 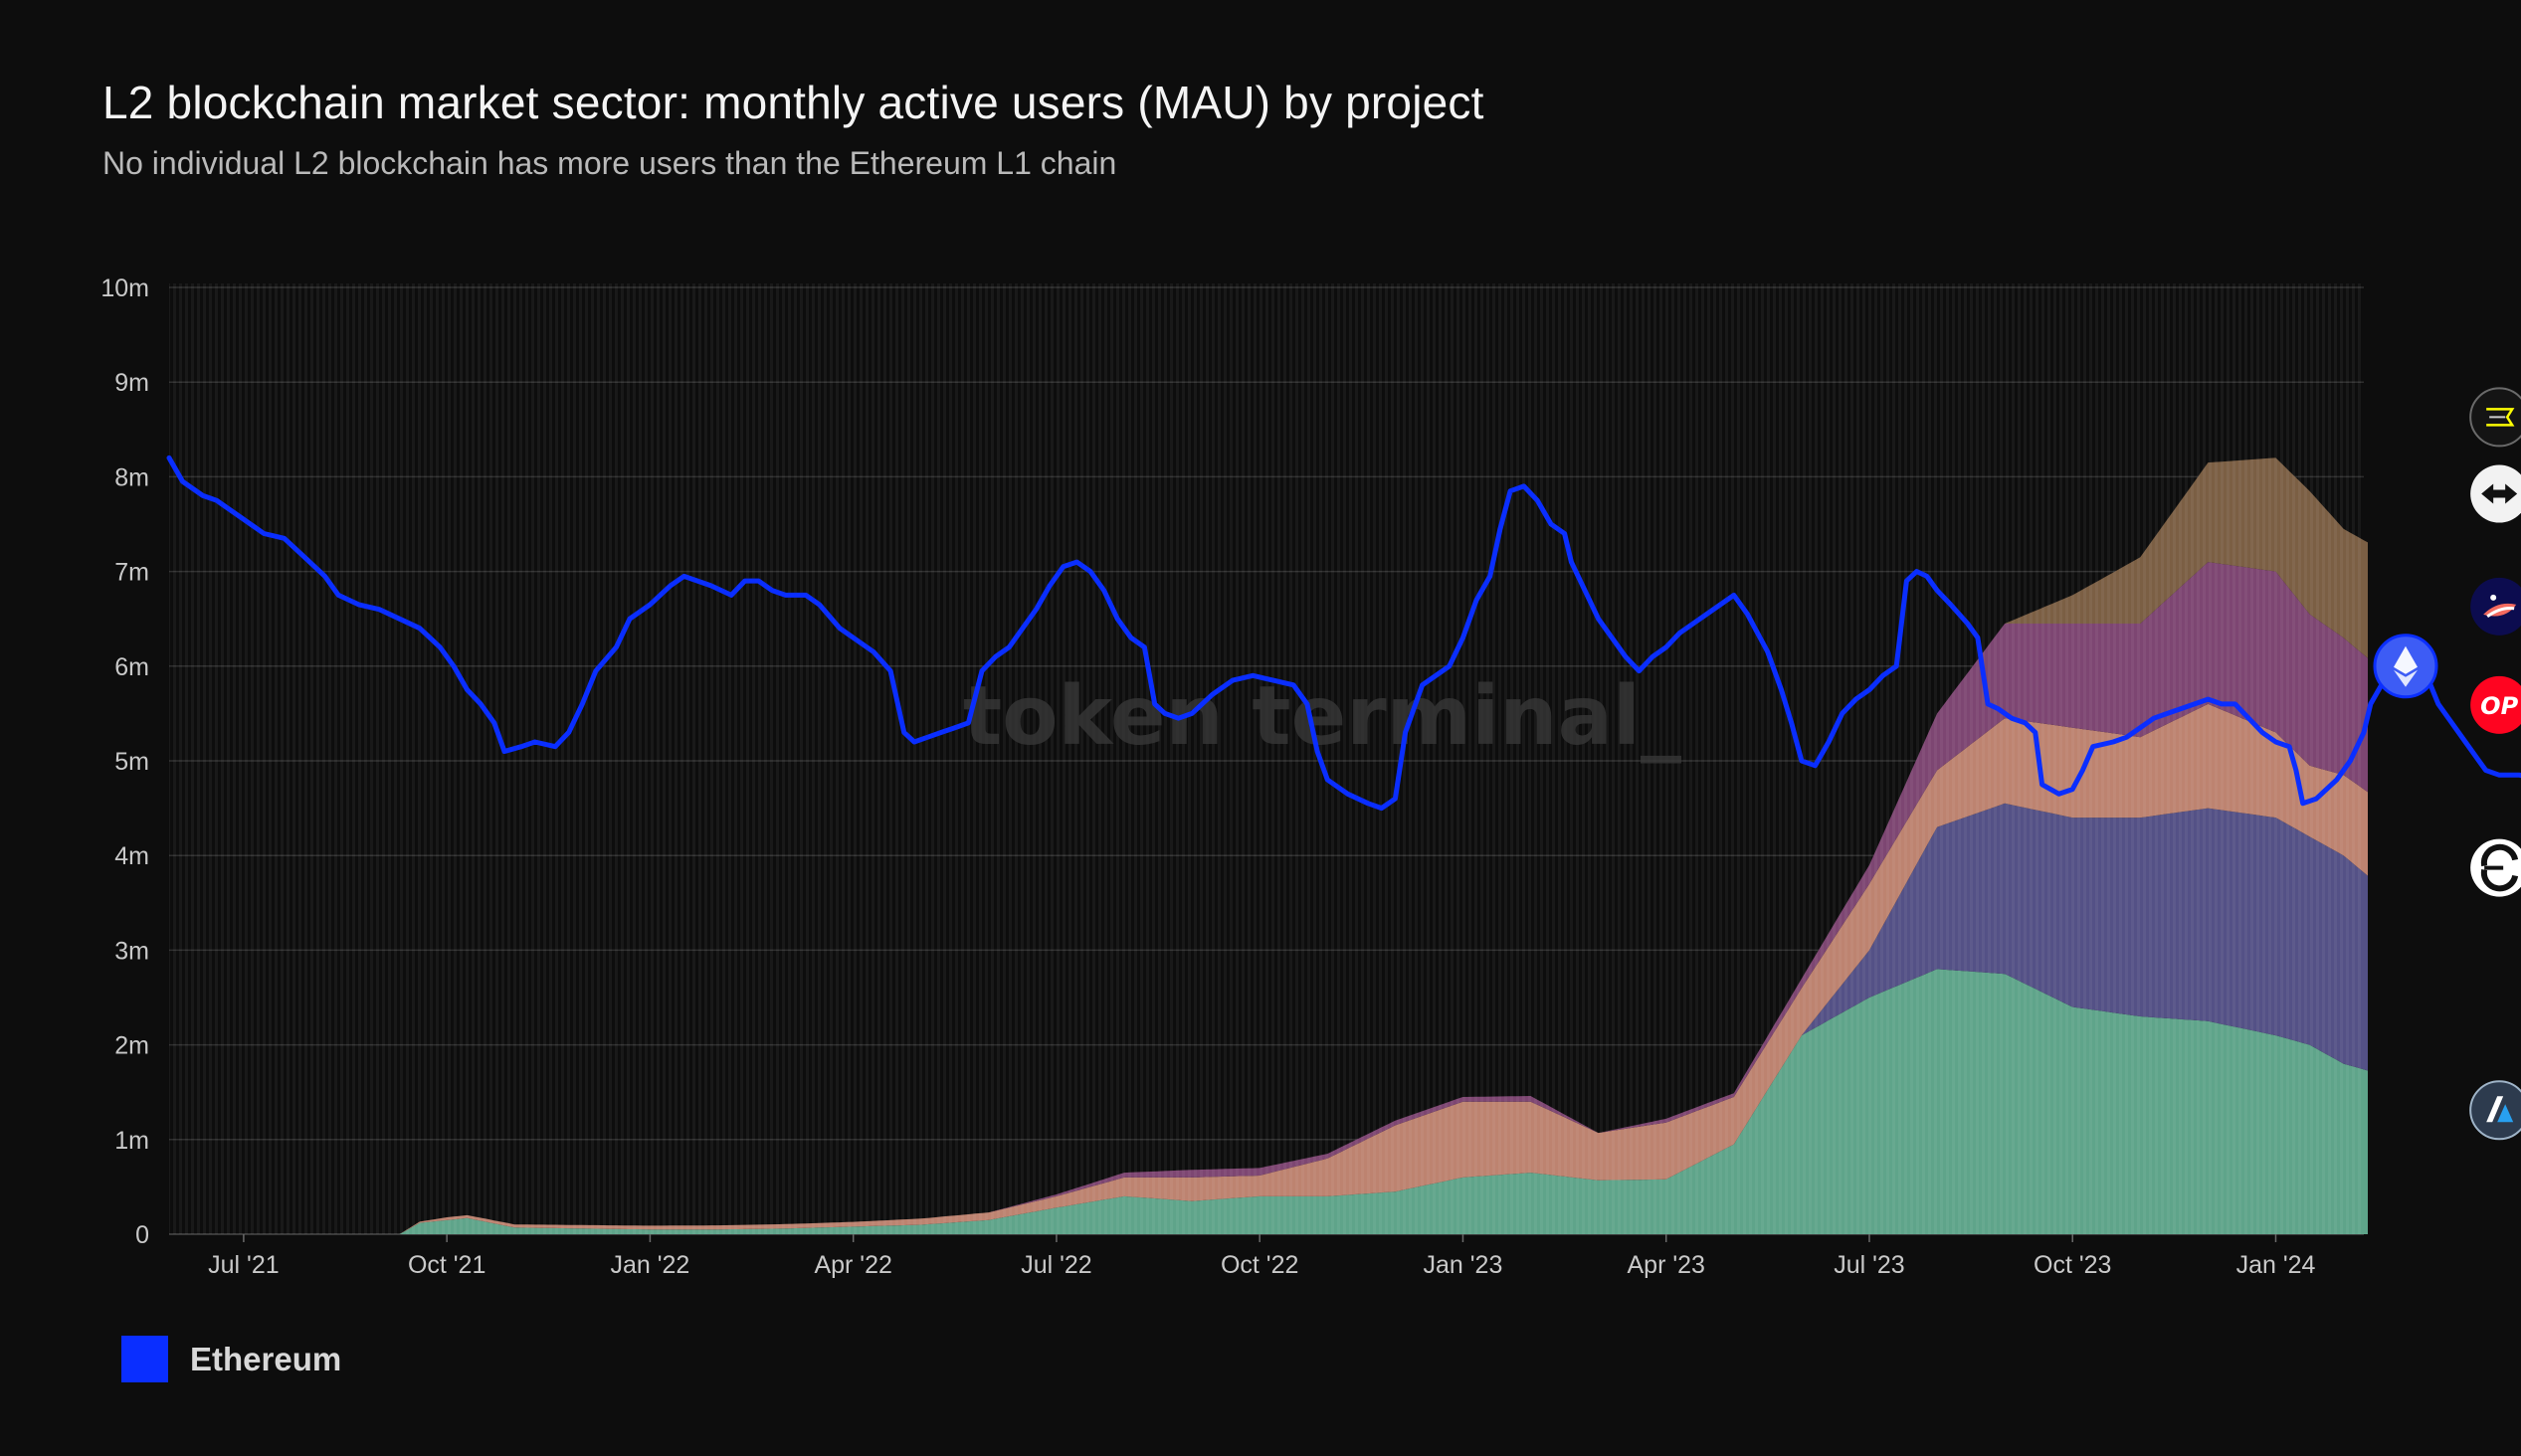 What do you see at coordinates (131, 1046) in the screenshot?
I see `y-tick-label: 2m` at bounding box center [131, 1046].